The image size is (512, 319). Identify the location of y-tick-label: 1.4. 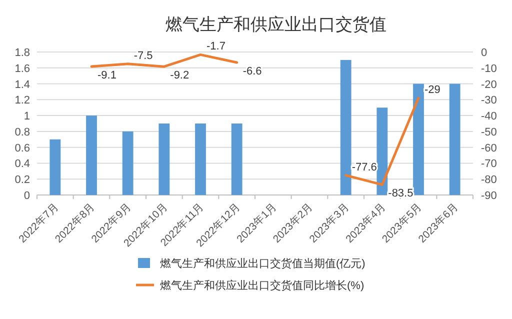
(22, 84).